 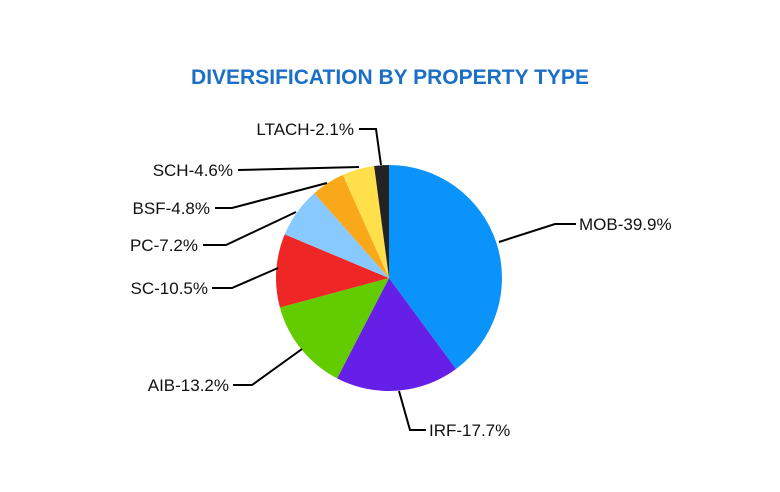 I want to click on pie-slice-ltach, so click(x=381, y=221).